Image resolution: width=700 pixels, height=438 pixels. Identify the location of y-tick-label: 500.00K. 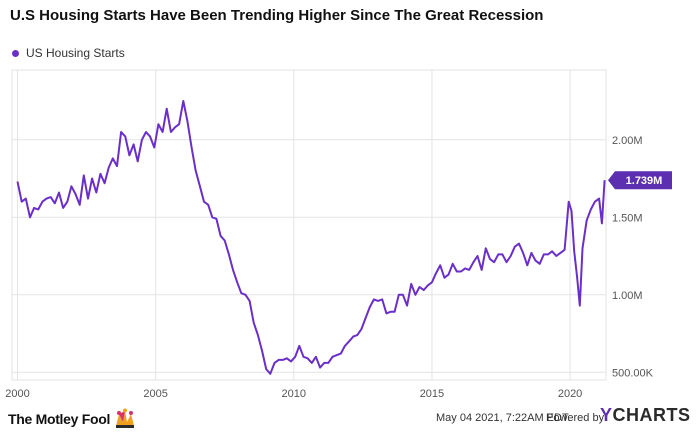
(633, 373).